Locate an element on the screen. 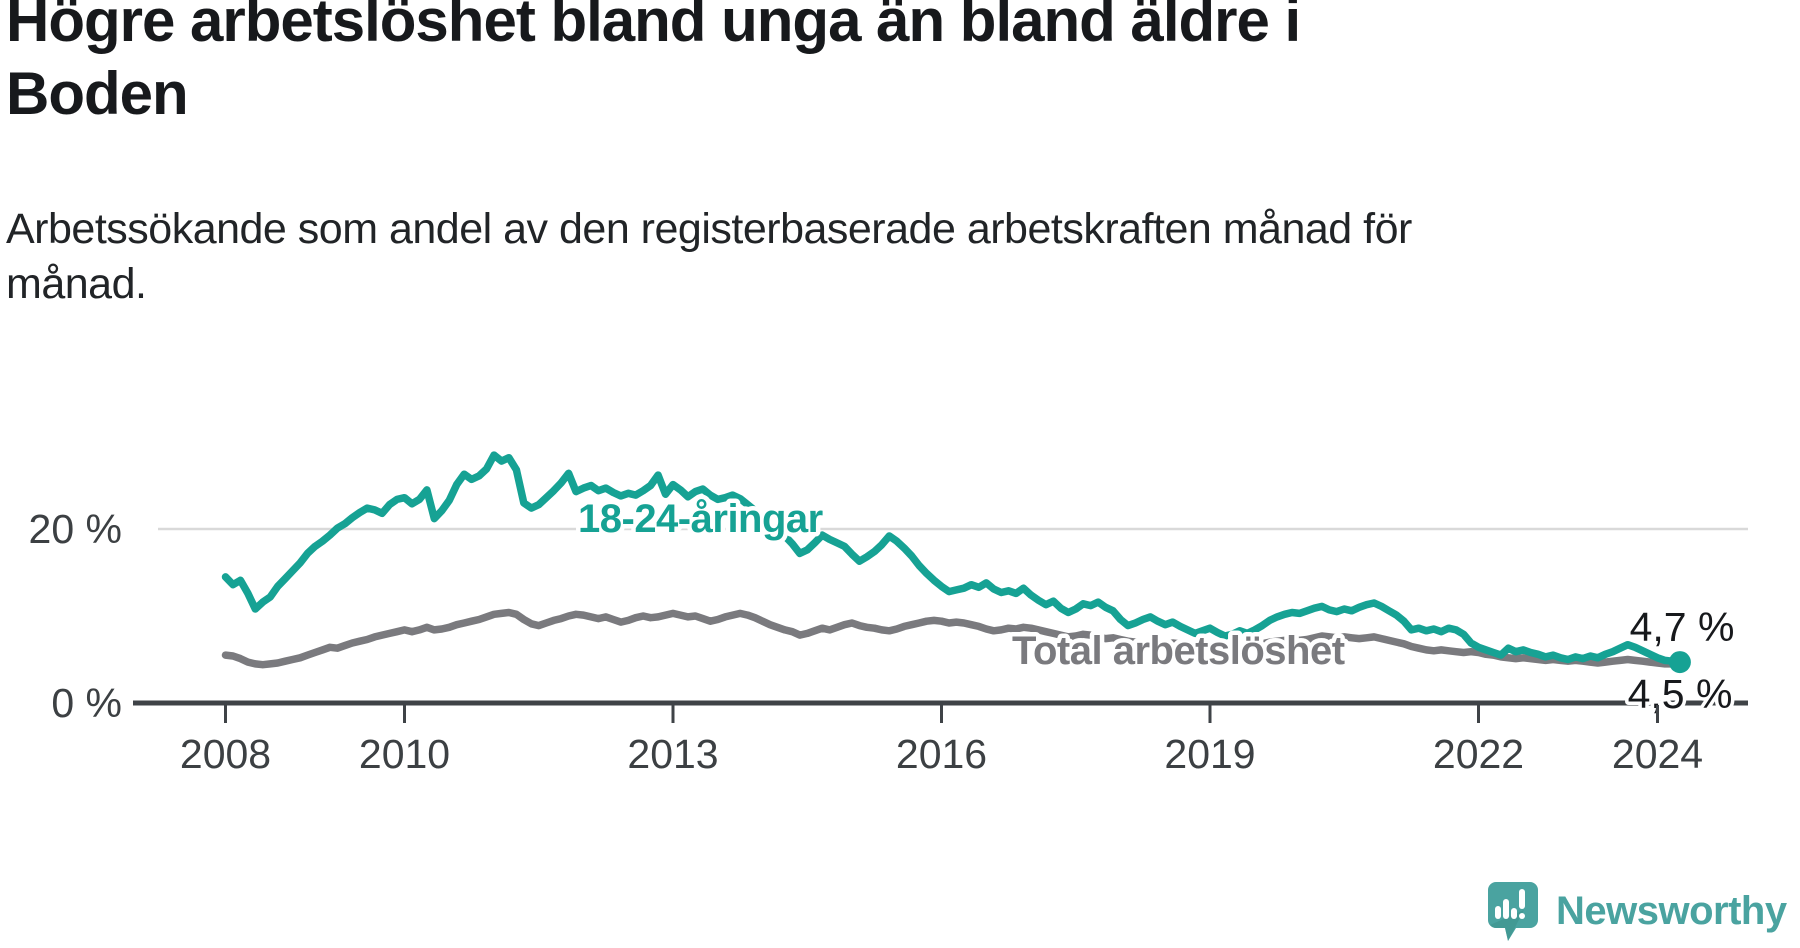 This screenshot has width=1800, height=948. x-axis-label-2019: 2019 is located at coordinates (1209, 754).